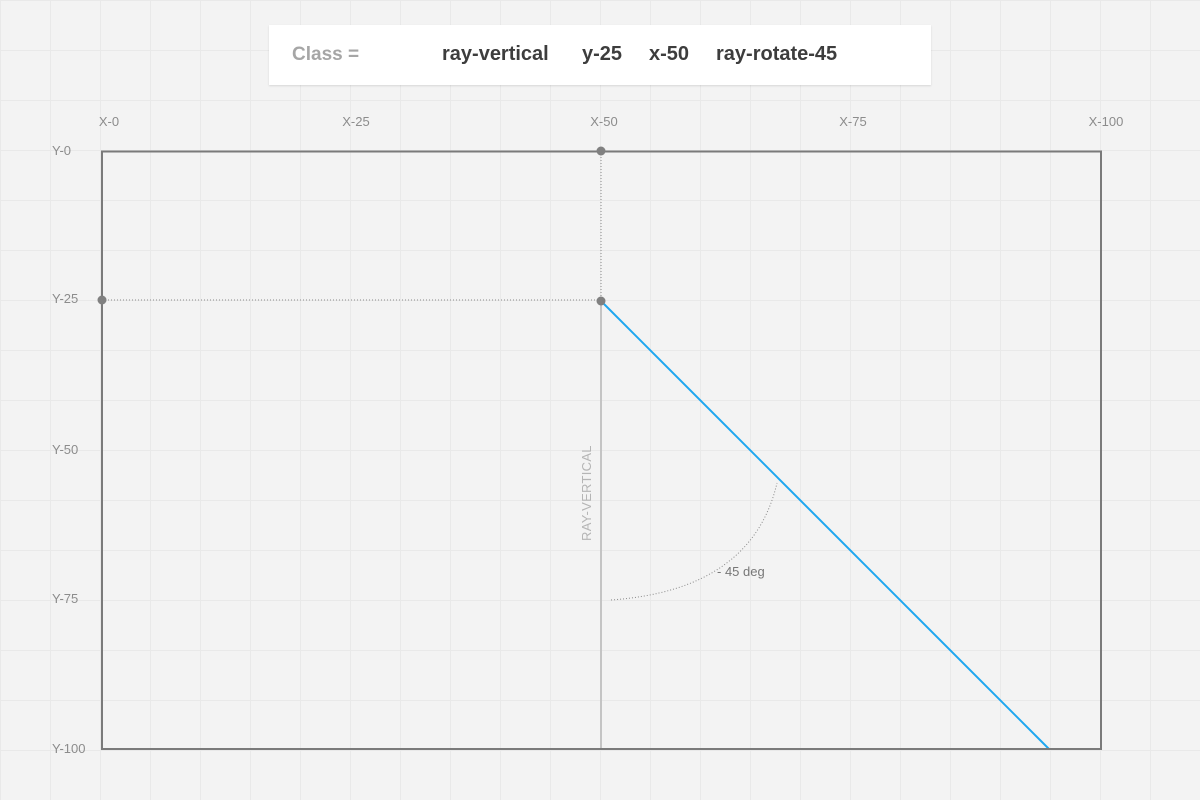 This screenshot has height=800, width=1200. I want to click on x-axis-label-100: X-100, so click(1106, 121).